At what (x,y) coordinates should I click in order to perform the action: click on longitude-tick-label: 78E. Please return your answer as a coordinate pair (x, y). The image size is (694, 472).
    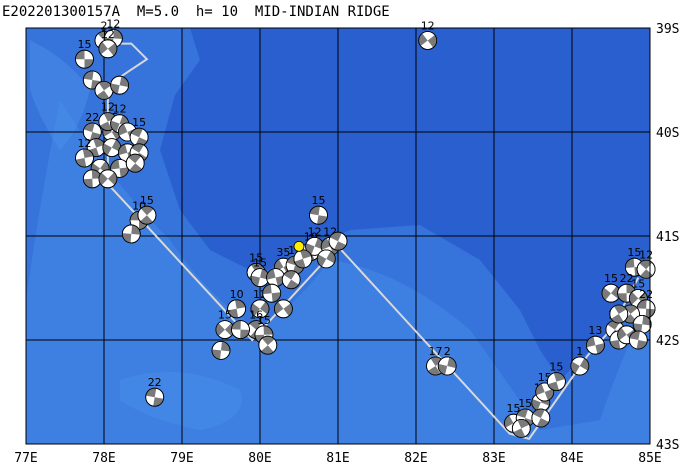
    Looking at the image, I should click on (103, 458).